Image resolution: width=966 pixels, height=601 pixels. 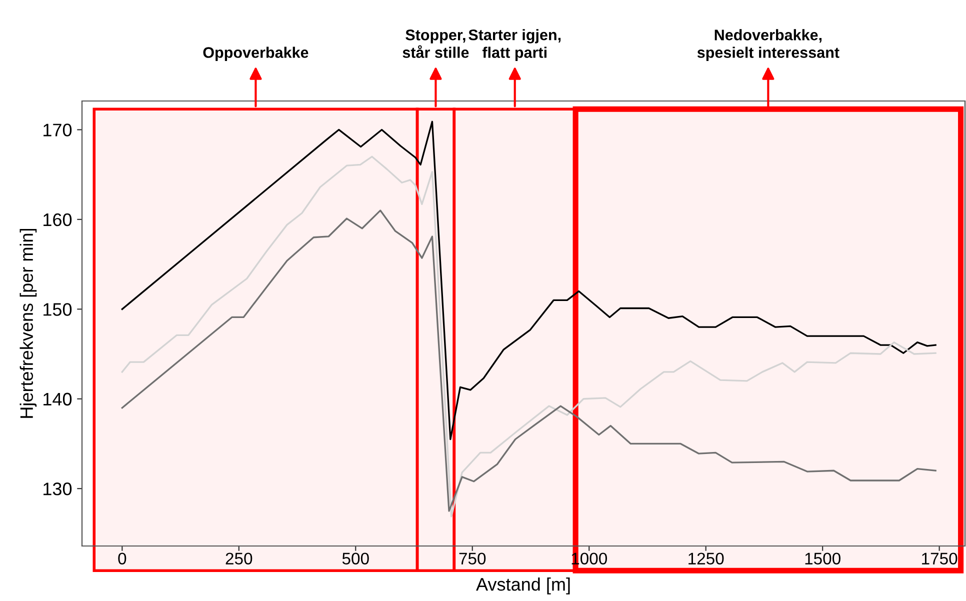 I want to click on band-label: Oppoverbakke, so click(x=255, y=53).